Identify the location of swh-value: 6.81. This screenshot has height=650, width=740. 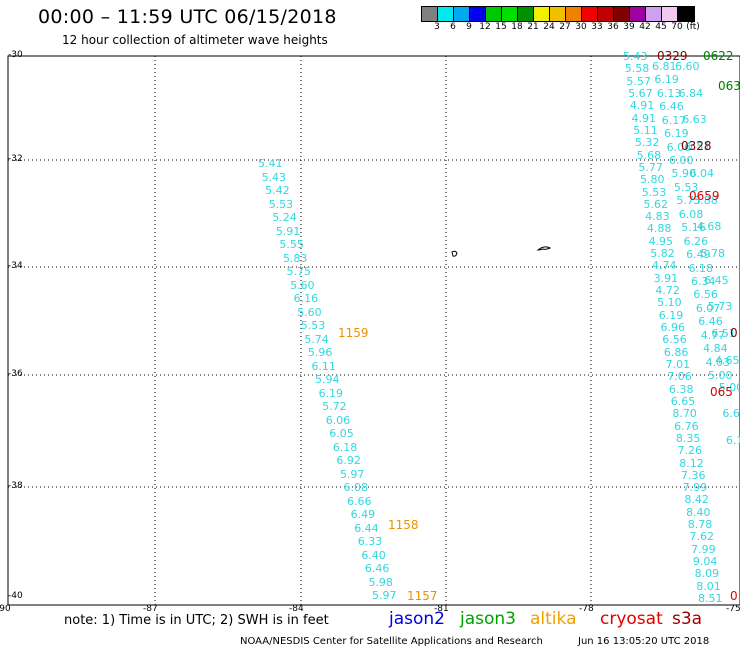
(664, 66).